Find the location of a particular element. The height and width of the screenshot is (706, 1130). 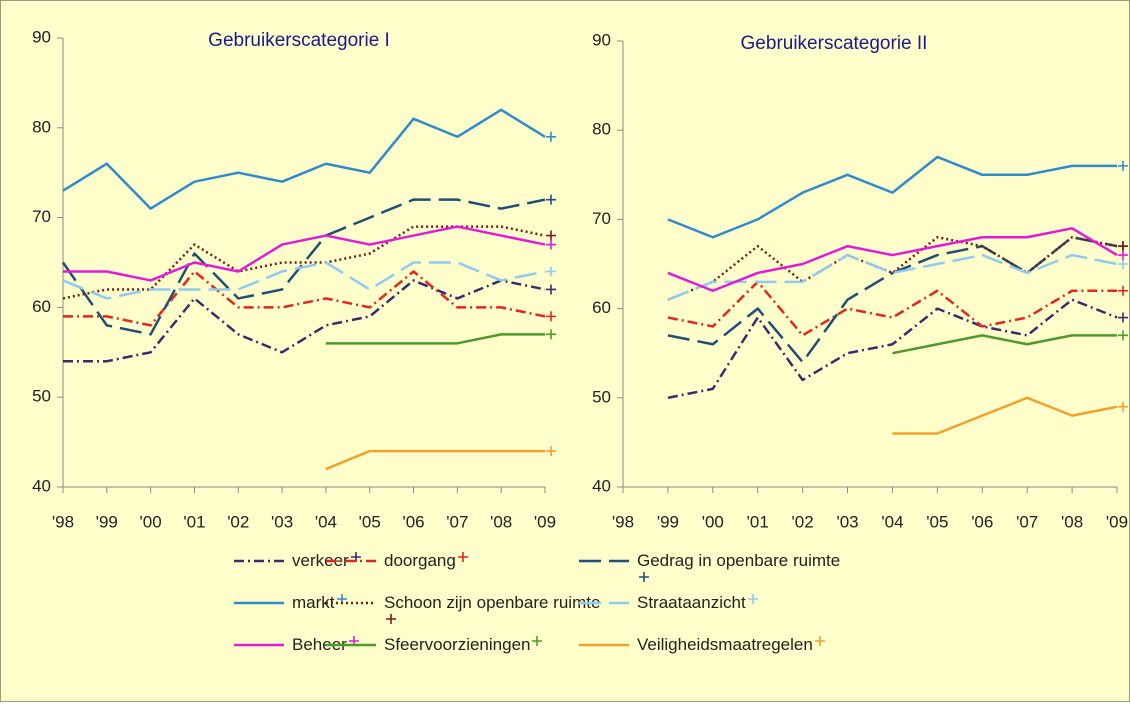

legend-item: Gedrag in openbare ruimte is located at coordinates (710, 571).